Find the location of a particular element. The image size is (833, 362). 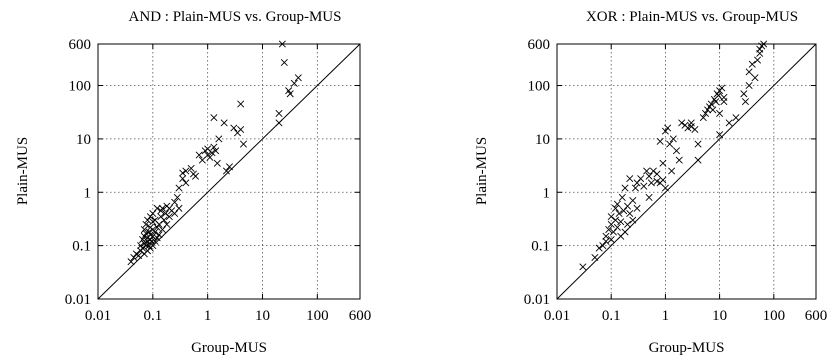

y-tick-label: 100 is located at coordinates (539, 87).